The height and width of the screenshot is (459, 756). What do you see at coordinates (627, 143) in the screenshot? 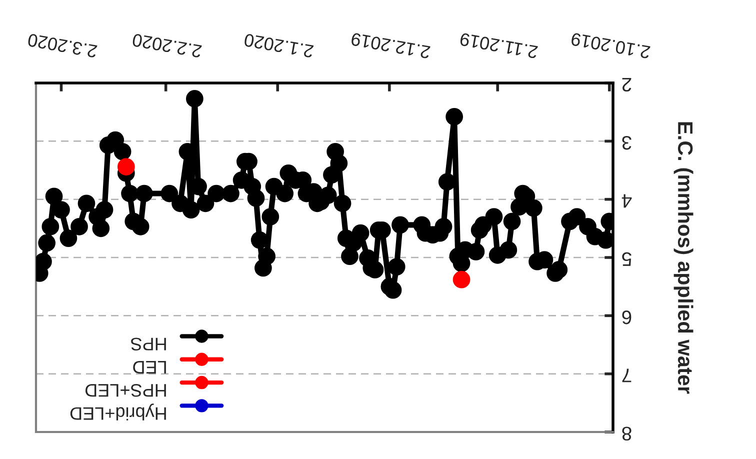
I see `y-tick-label: 3` at bounding box center [627, 143].